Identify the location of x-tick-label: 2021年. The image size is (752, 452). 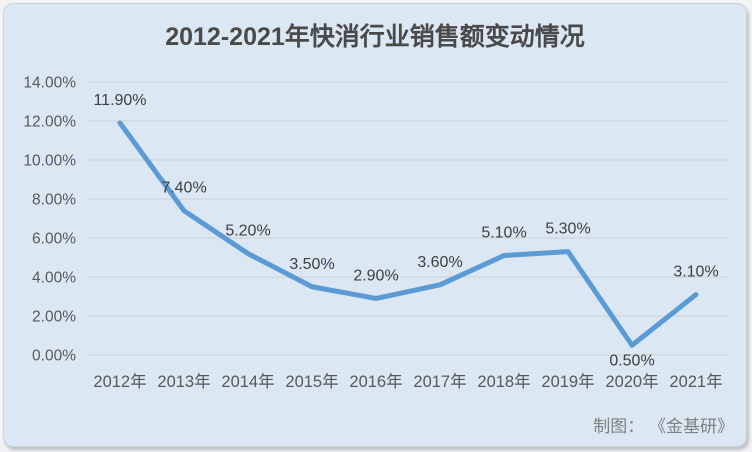
(695, 381).